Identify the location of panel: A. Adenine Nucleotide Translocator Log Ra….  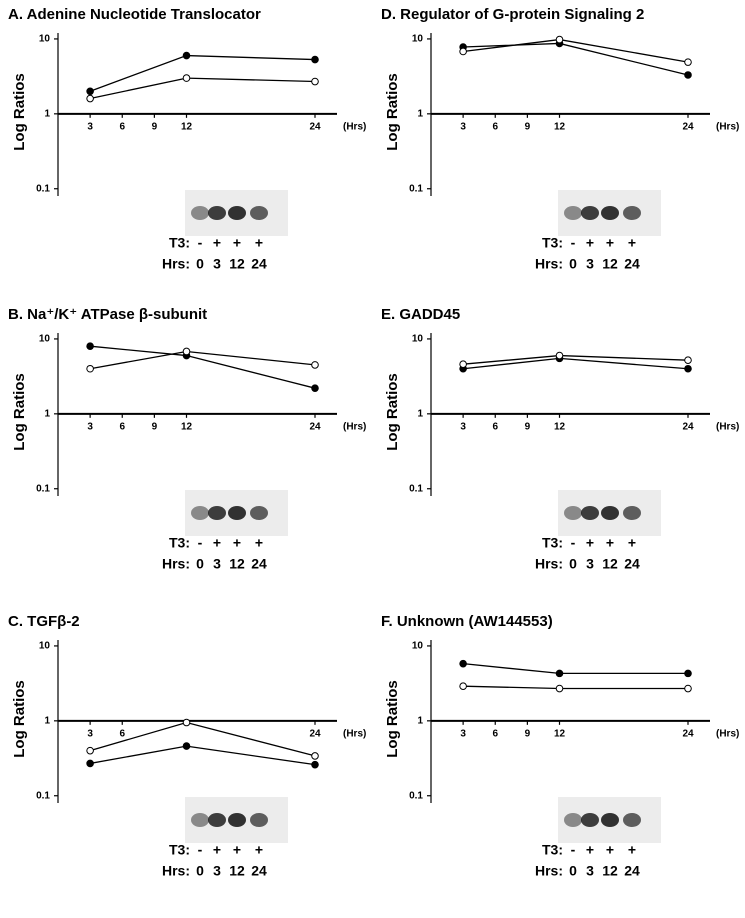
(187, 139).